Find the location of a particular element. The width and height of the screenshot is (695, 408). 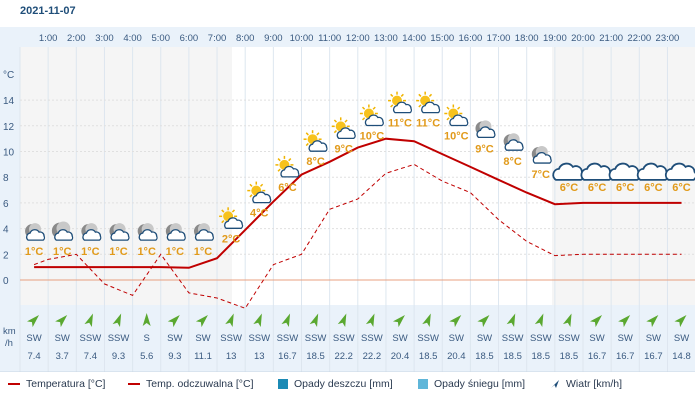

wind-unit-h: /h is located at coordinates (9, 343).